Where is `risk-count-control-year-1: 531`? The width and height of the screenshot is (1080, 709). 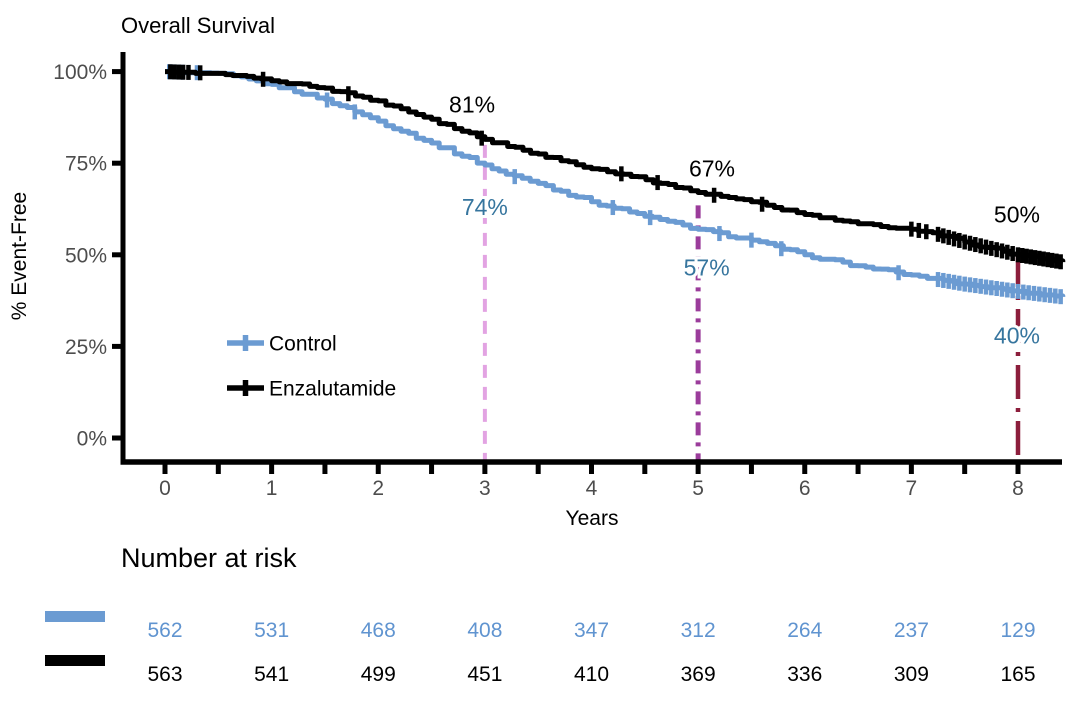
risk-count-control-year-1: 531 is located at coordinates (272, 630).